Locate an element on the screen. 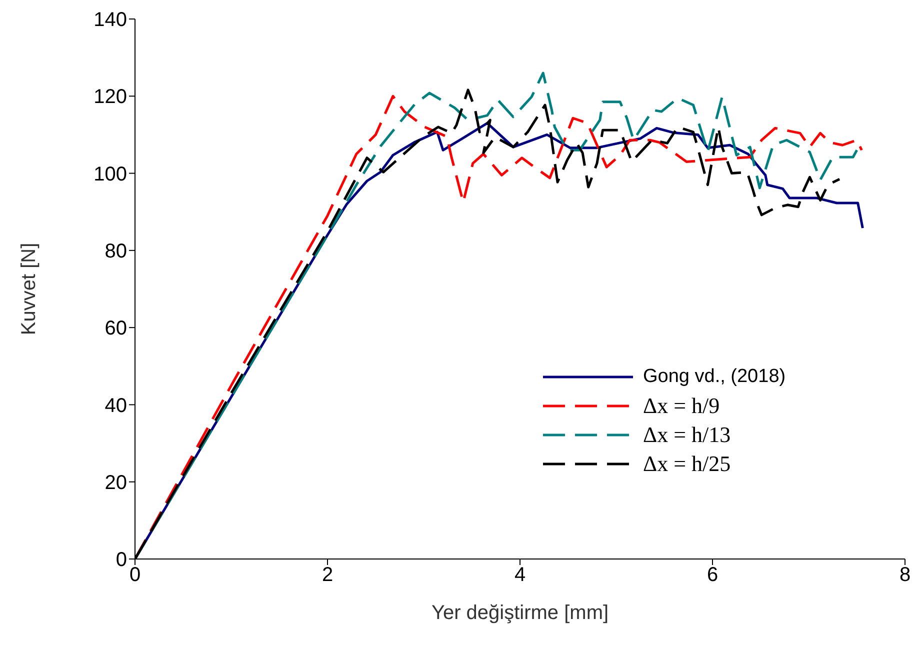 The height and width of the screenshot is (659, 918). x-axis-title: Yer değiştirme [mm] is located at coordinates (520, 613).